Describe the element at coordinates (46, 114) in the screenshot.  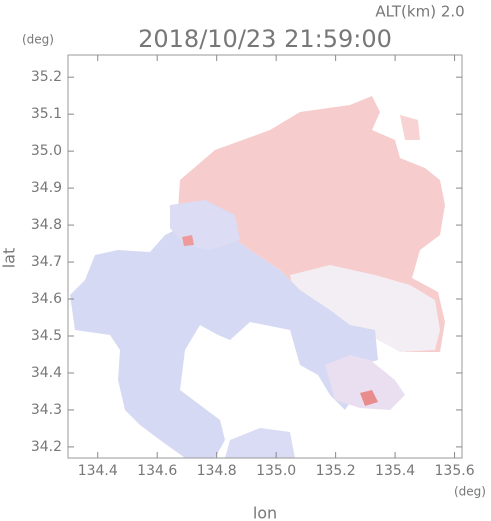
I see `y-tick-label: 35.1` at that location.